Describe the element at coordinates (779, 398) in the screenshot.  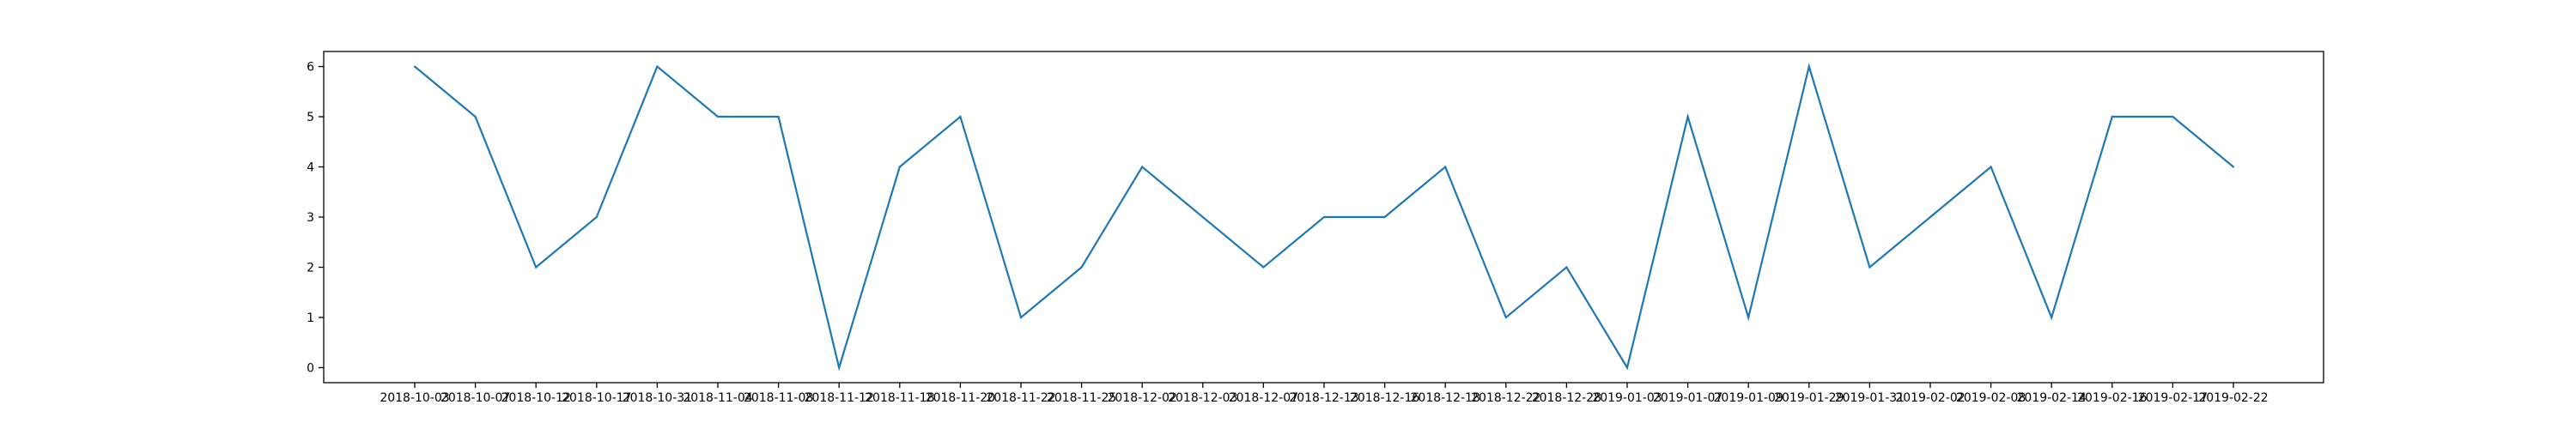
I see `x-tick-label: 2018-11-08` at that location.